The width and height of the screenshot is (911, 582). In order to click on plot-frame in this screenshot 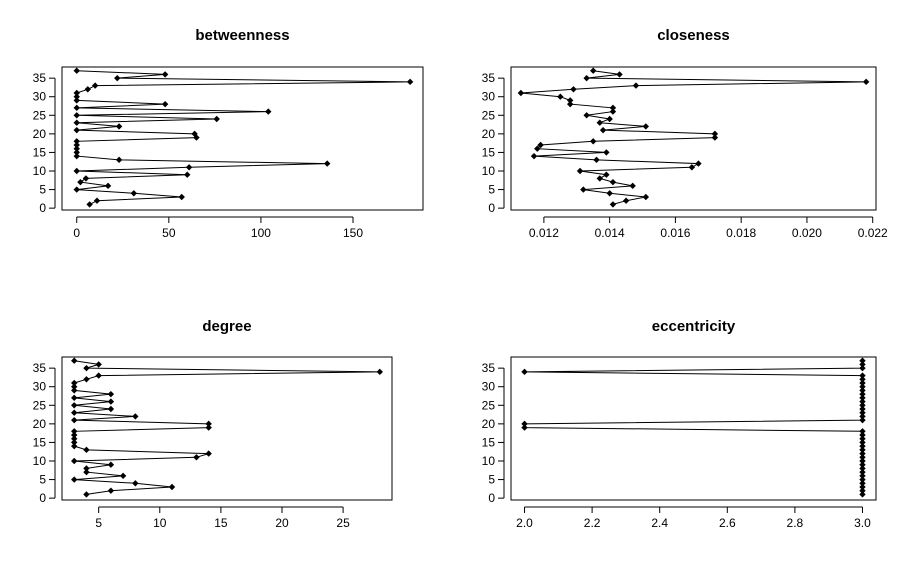, I will do `click(693, 428)`.